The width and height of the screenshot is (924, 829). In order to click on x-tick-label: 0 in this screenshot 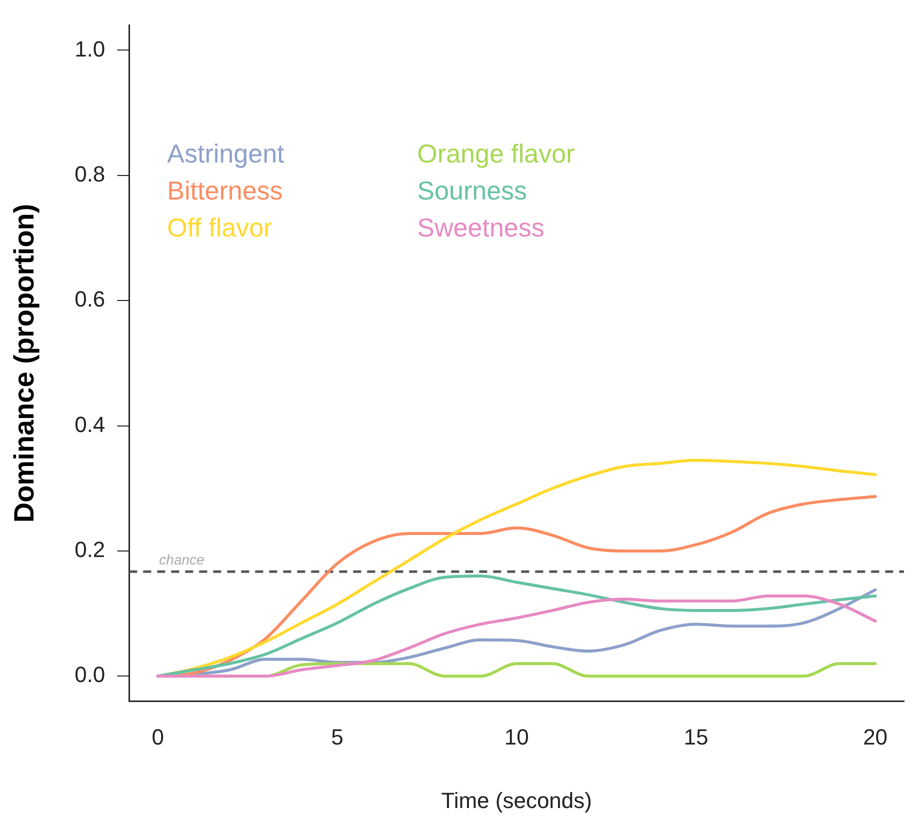, I will do `click(158, 737)`.